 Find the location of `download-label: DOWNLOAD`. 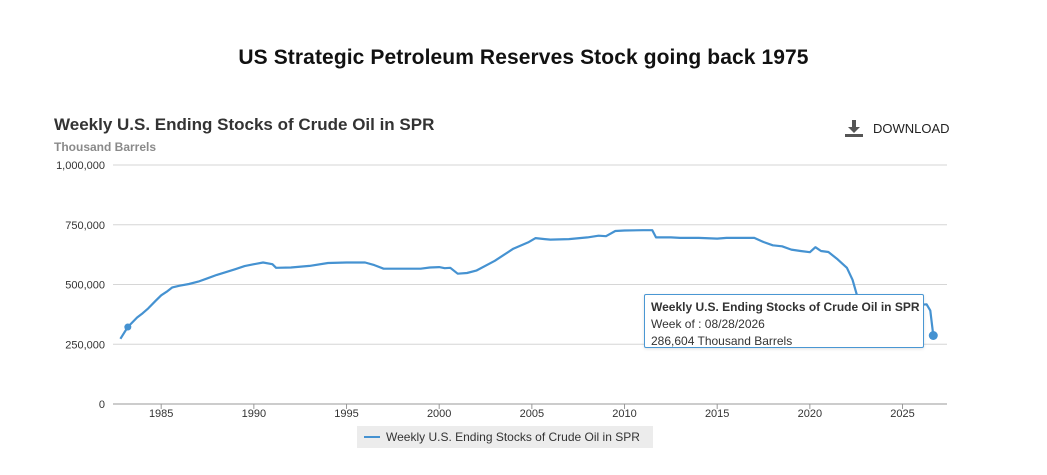

download-label: DOWNLOAD is located at coordinates (911, 128).